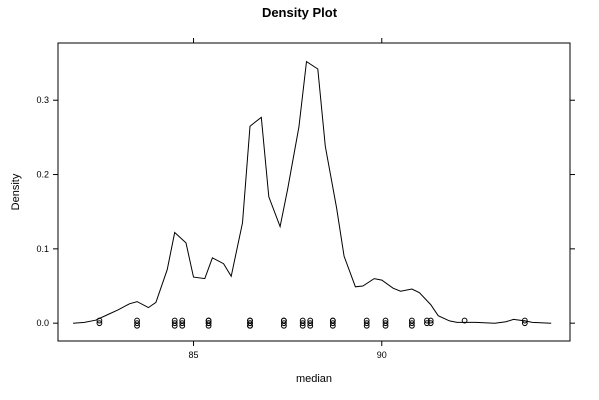  I want to click on x-axis-label: median, so click(314, 379).